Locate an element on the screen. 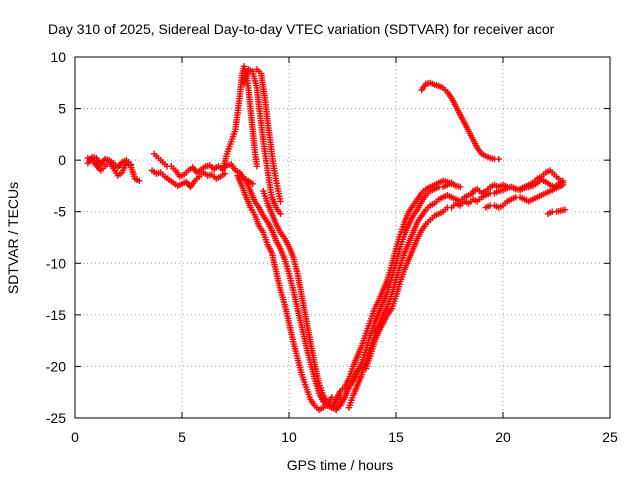 The height and width of the screenshot is (480, 640). y-axis-label: SDTVAR / TECUs is located at coordinates (13, 238).